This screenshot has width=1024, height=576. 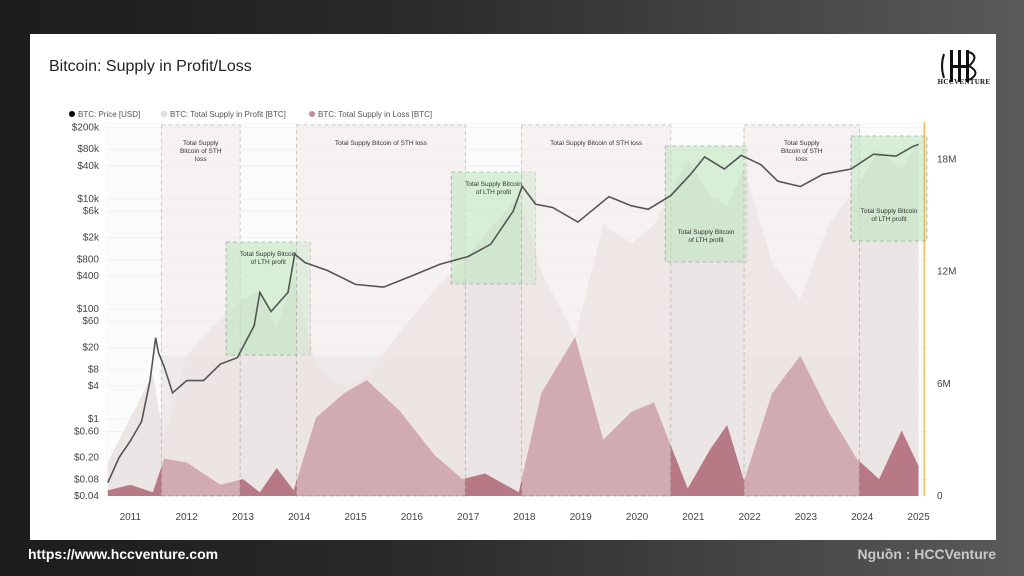 I want to click on x-tick-label: 2014, so click(x=299, y=517).